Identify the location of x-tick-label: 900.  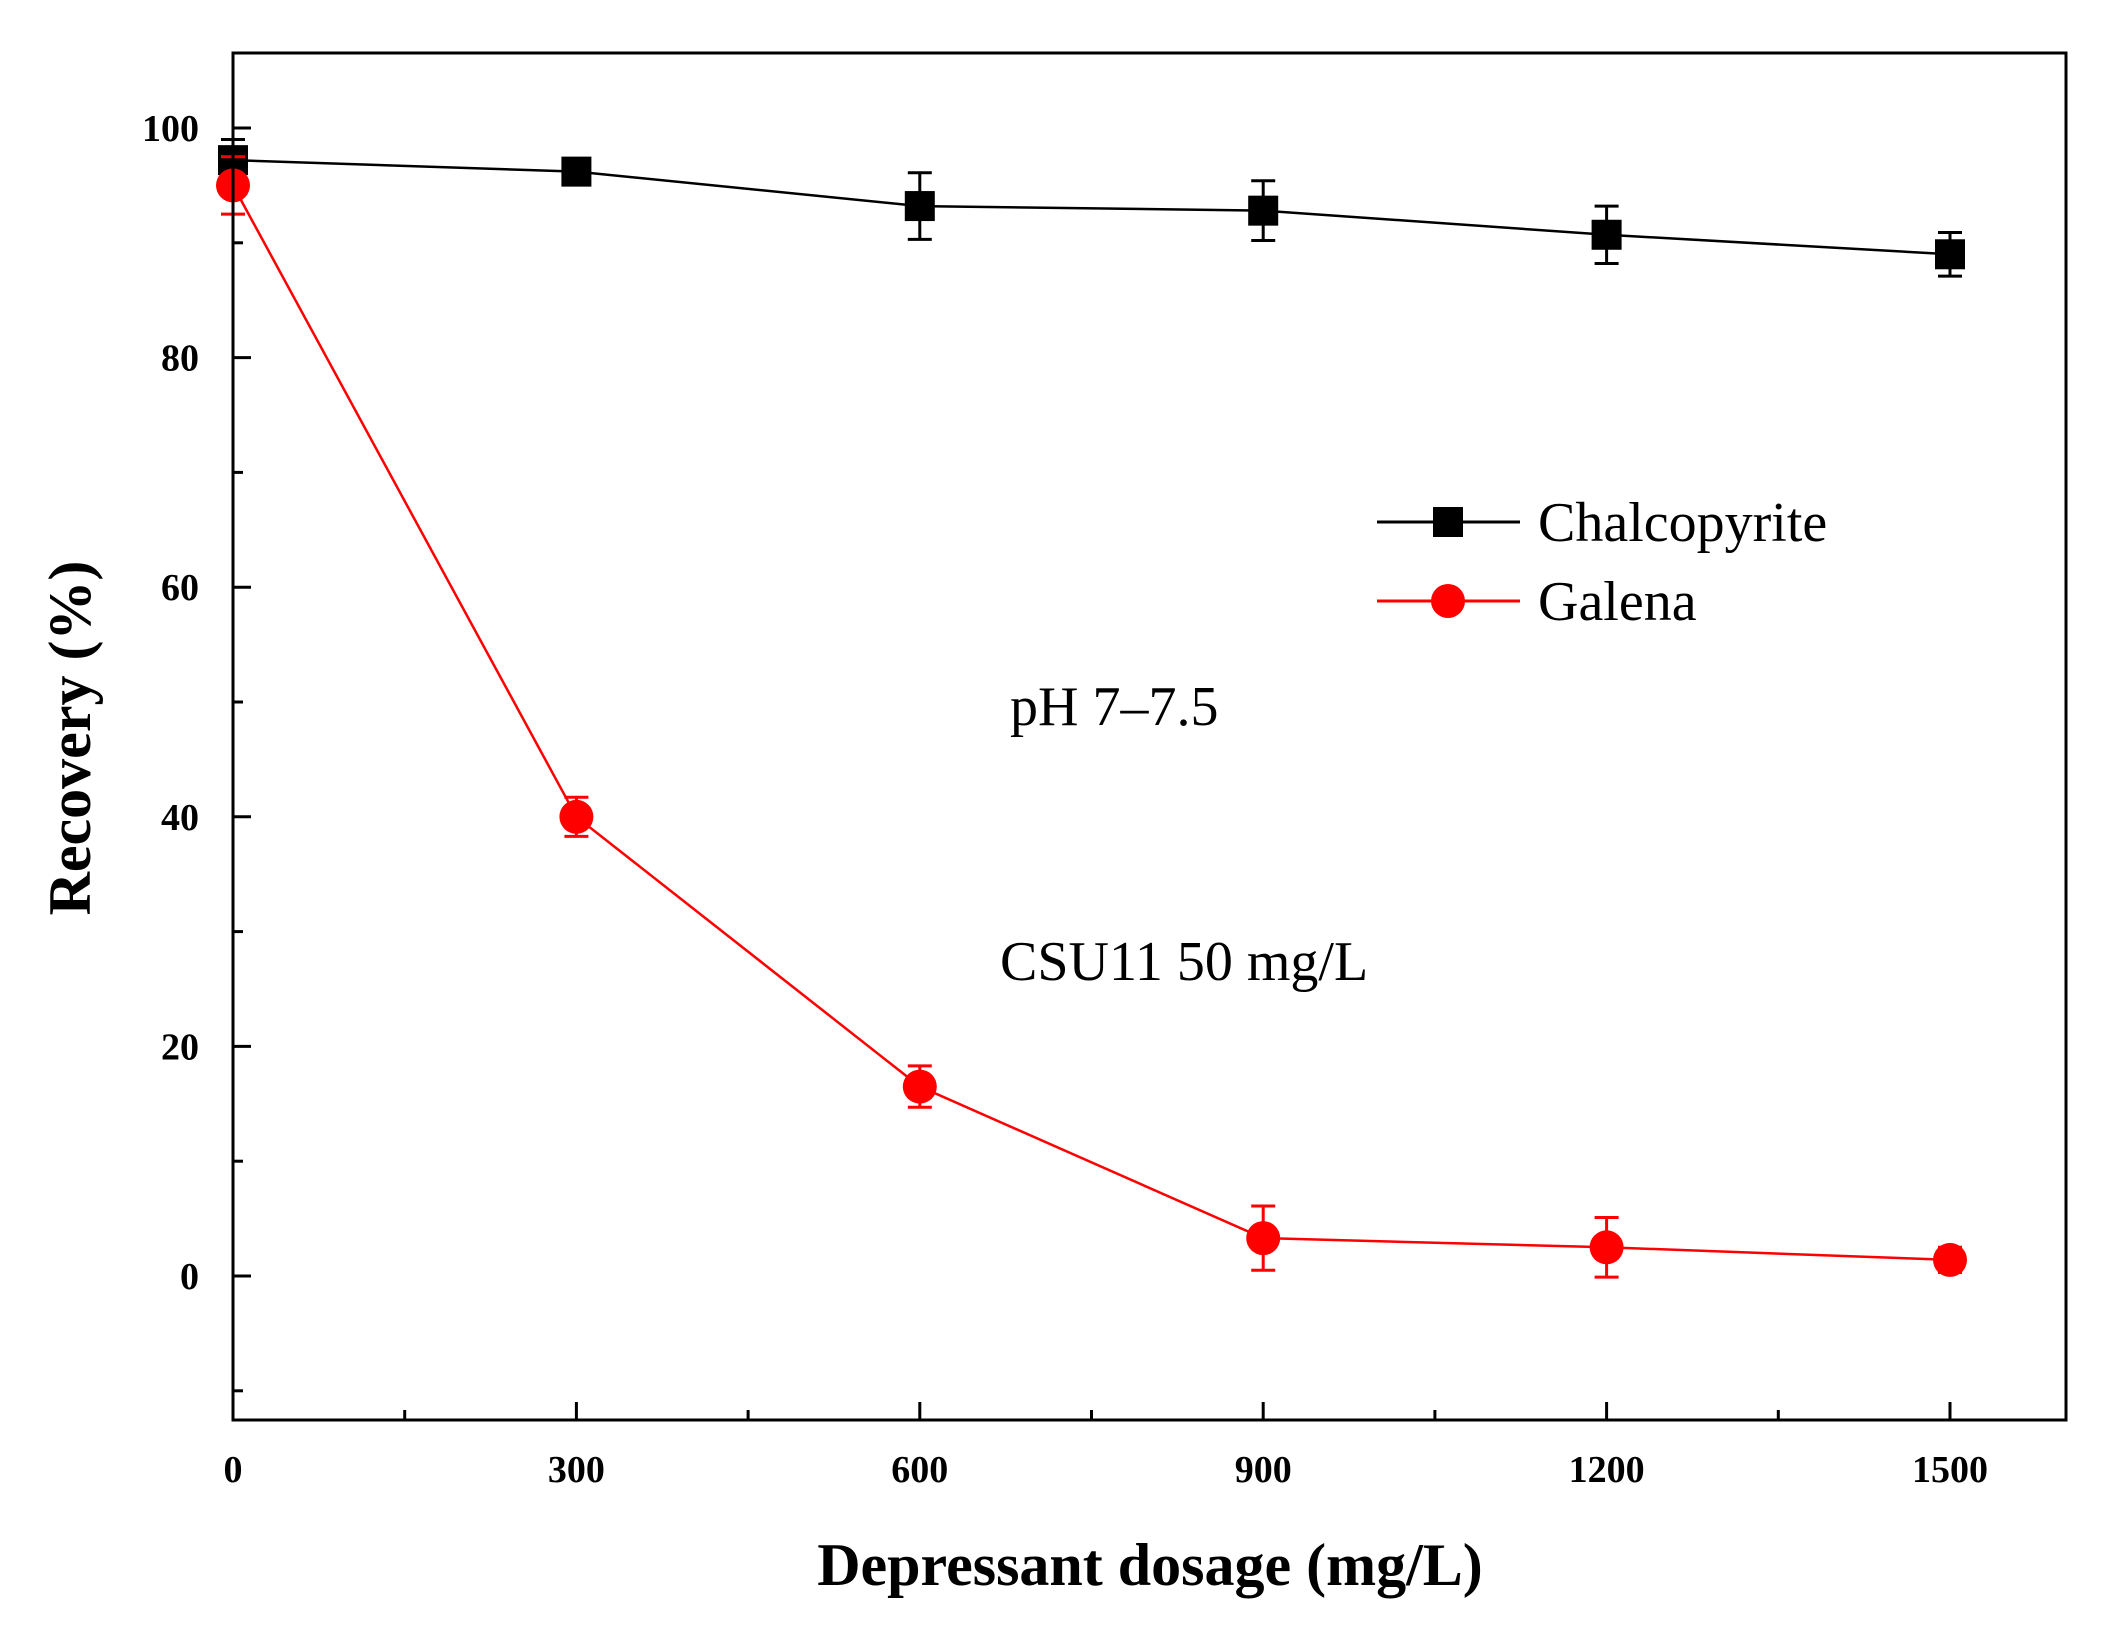
(1263, 1470).